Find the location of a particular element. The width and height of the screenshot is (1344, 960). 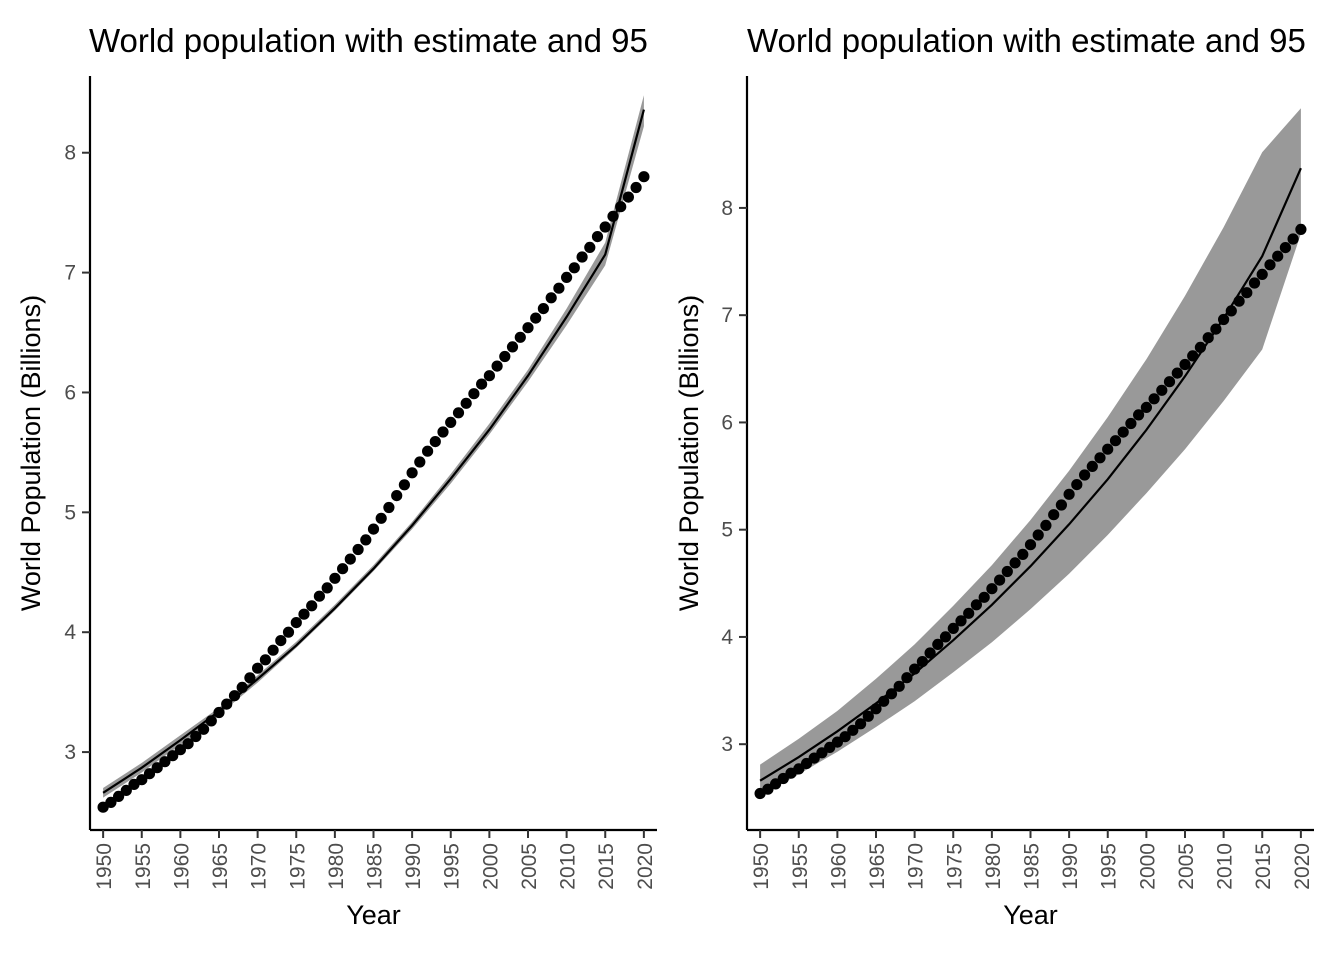

x-tick-label: 1965 is located at coordinates (220, 866).